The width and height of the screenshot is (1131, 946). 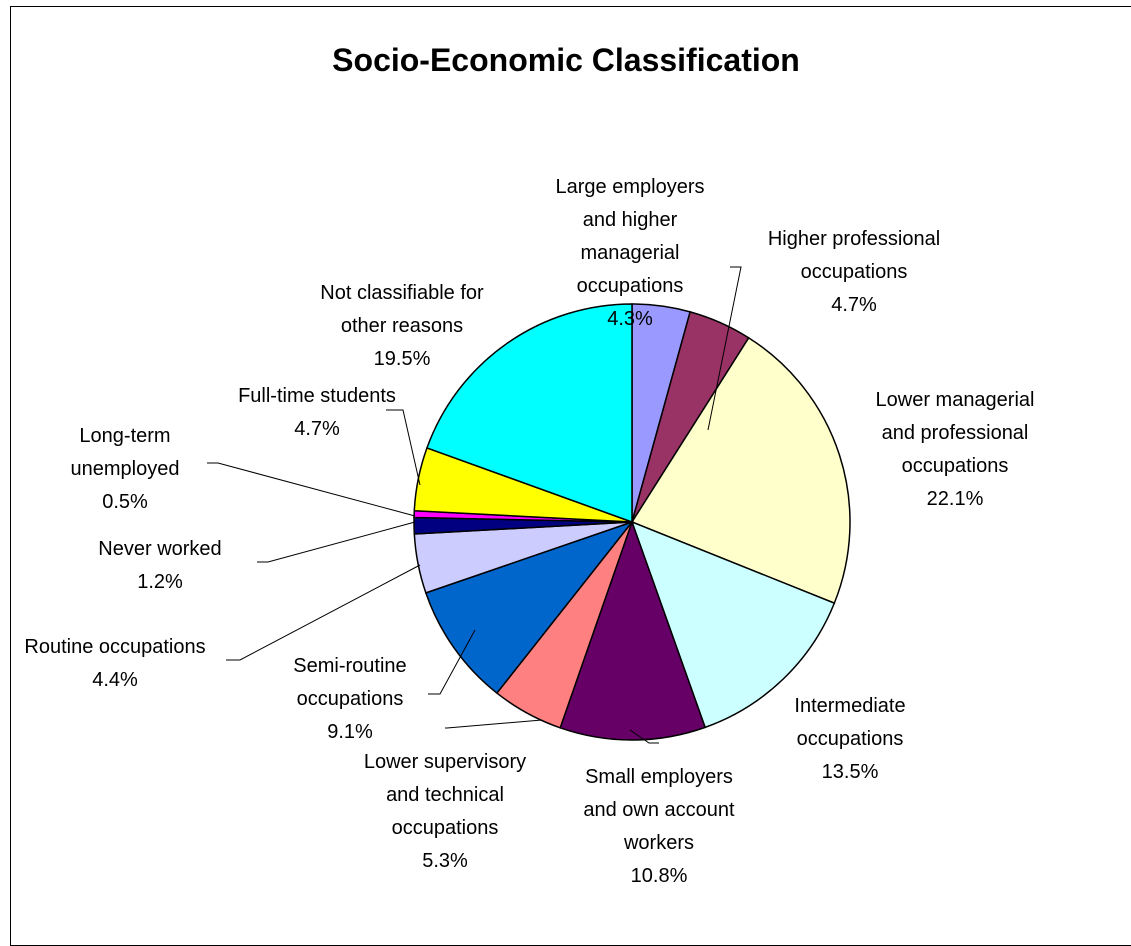 What do you see at coordinates (349, 666) in the screenshot?
I see `slice-label-line: Semi-routine` at bounding box center [349, 666].